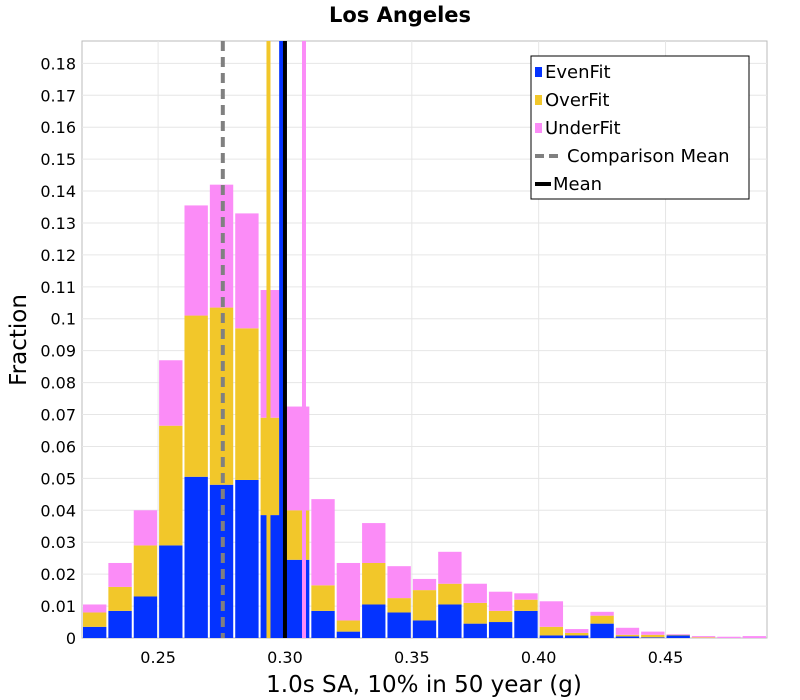  I want to click on y-tick-label: 0.14, so click(58, 191).